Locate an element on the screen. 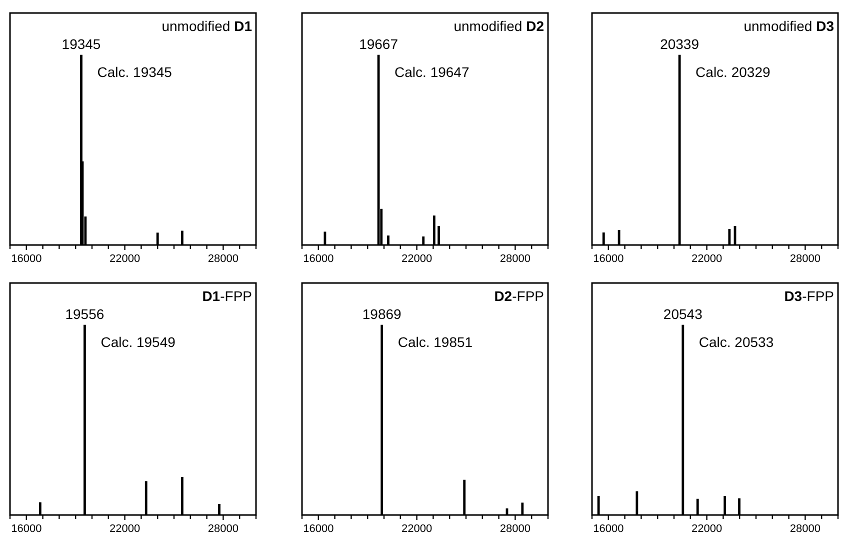  chart-title: D2-FPP is located at coordinates (519, 296).